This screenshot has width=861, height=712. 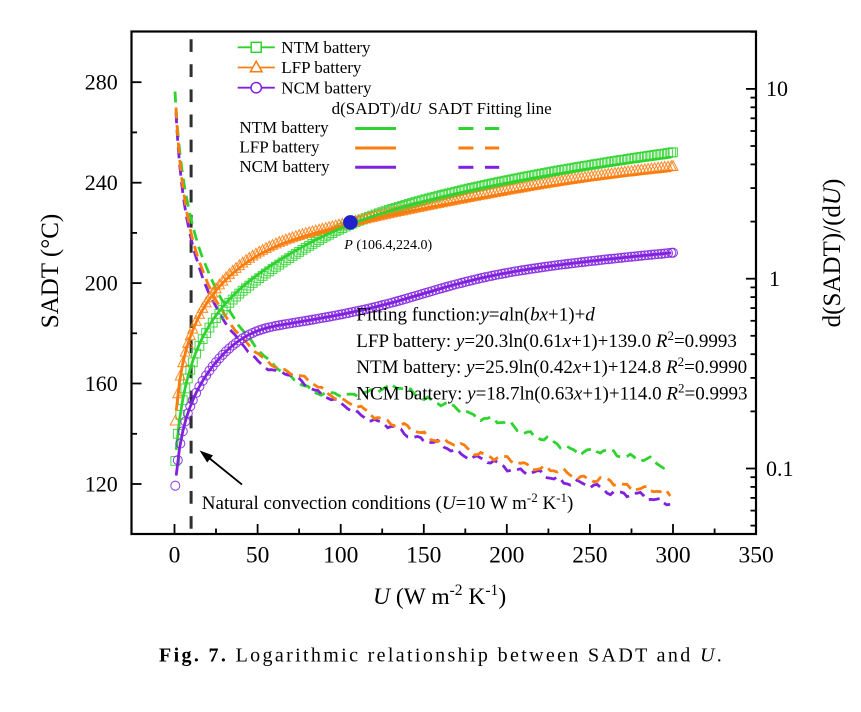 I want to click on svg-text: 350, so click(x=755, y=556).